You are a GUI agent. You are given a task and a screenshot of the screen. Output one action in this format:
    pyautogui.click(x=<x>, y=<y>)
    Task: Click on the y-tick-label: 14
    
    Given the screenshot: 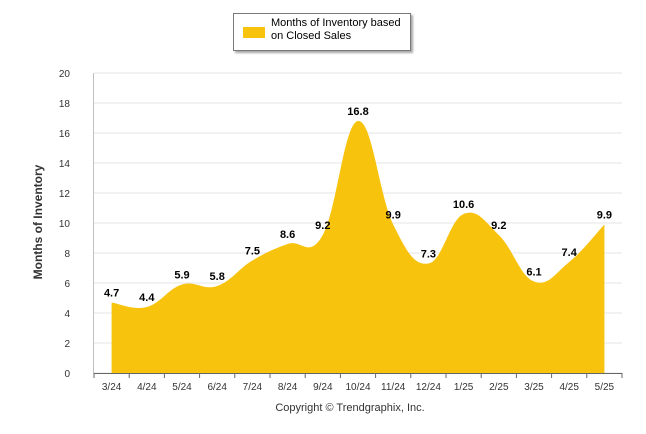 What is the action you would take?
    pyautogui.click(x=65, y=164)
    